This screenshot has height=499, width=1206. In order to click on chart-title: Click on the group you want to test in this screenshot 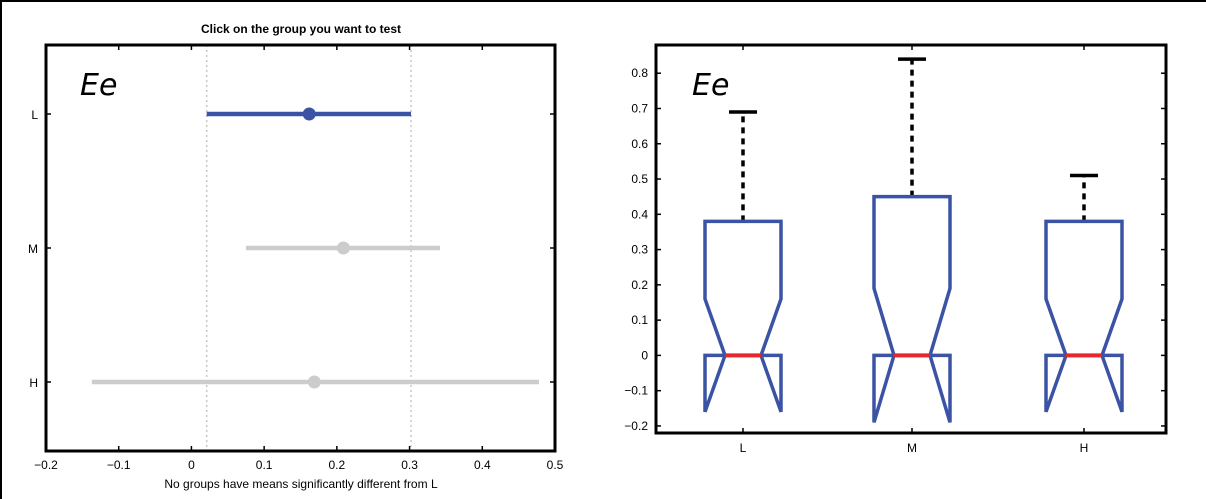, I will do `click(301, 29)`.